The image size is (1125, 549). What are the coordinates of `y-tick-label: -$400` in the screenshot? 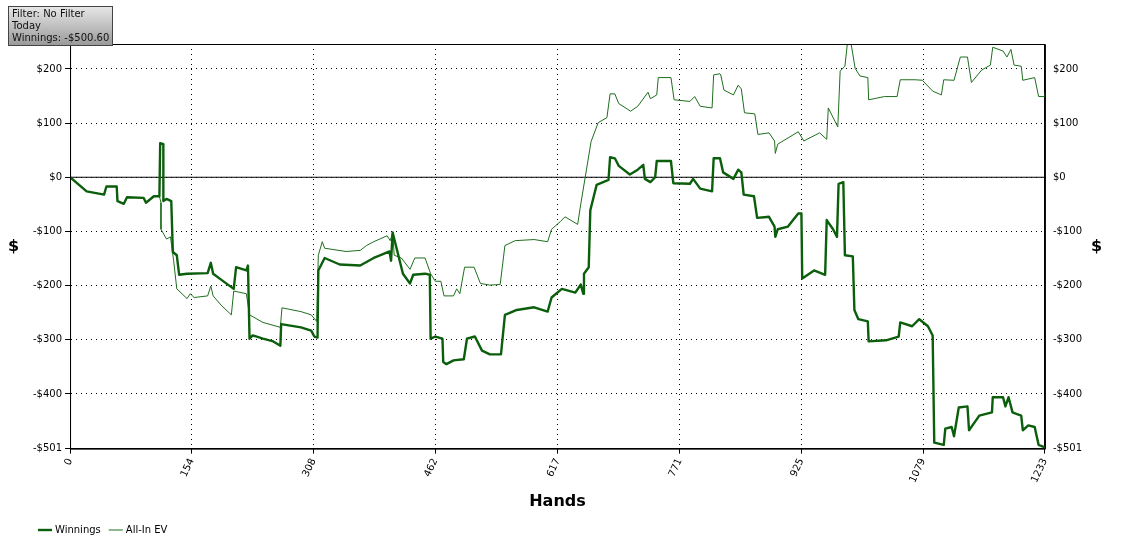 It's located at (48, 393).